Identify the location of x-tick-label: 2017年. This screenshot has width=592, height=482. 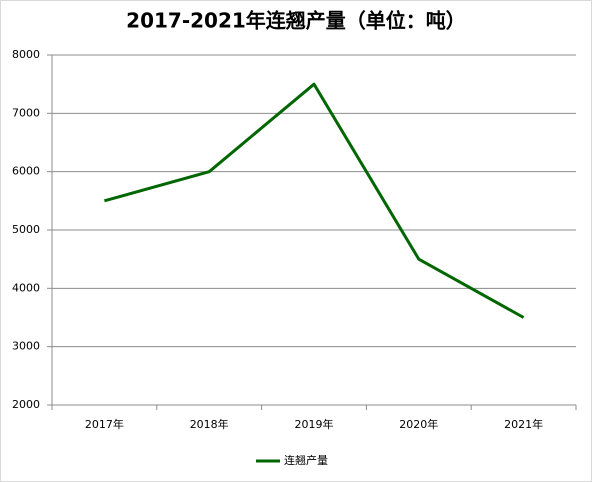
(104, 424).